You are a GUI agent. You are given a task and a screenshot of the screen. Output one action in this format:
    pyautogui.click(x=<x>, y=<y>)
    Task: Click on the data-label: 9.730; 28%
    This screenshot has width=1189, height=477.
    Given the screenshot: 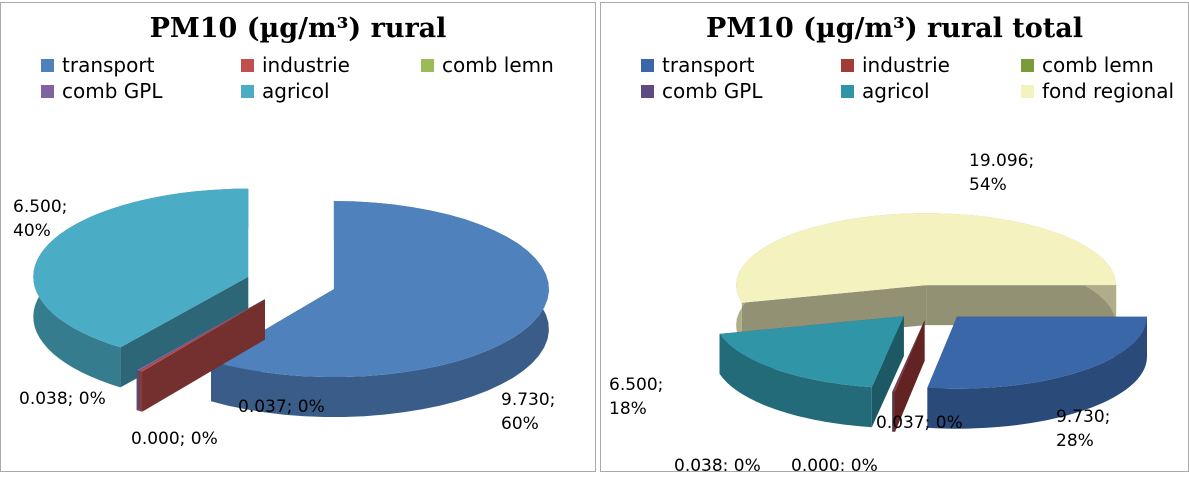 What is the action you would take?
    pyautogui.click(x=1083, y=429)
    